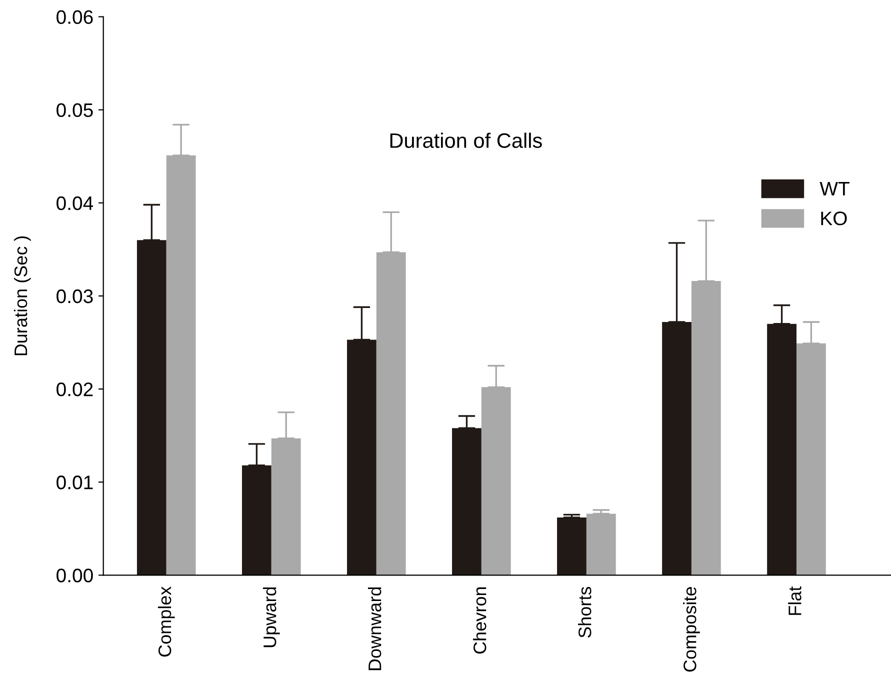 The height and width of the screenshot is (698, 891). I want to click on legend-label: KO, so click(834, 219).